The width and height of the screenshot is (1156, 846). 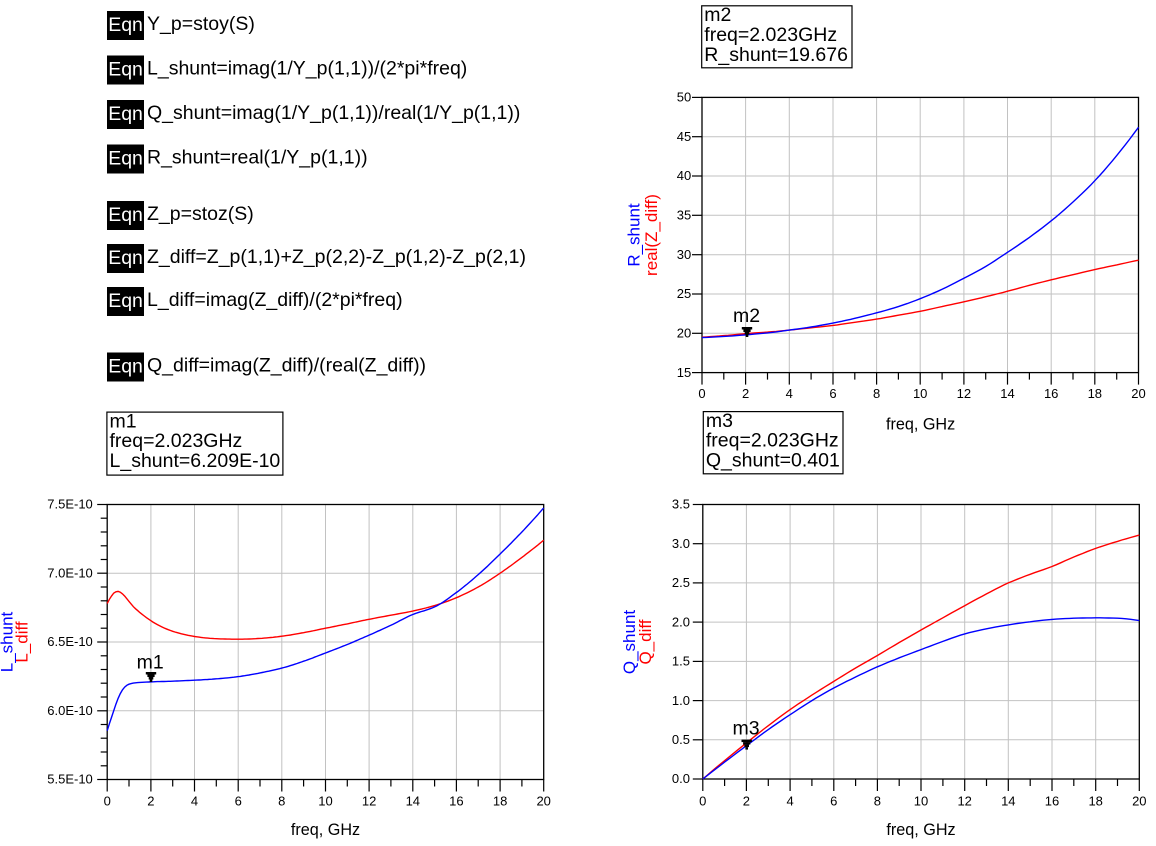 I want to click on svg-text: 2.0, so click(x=681, y=621).